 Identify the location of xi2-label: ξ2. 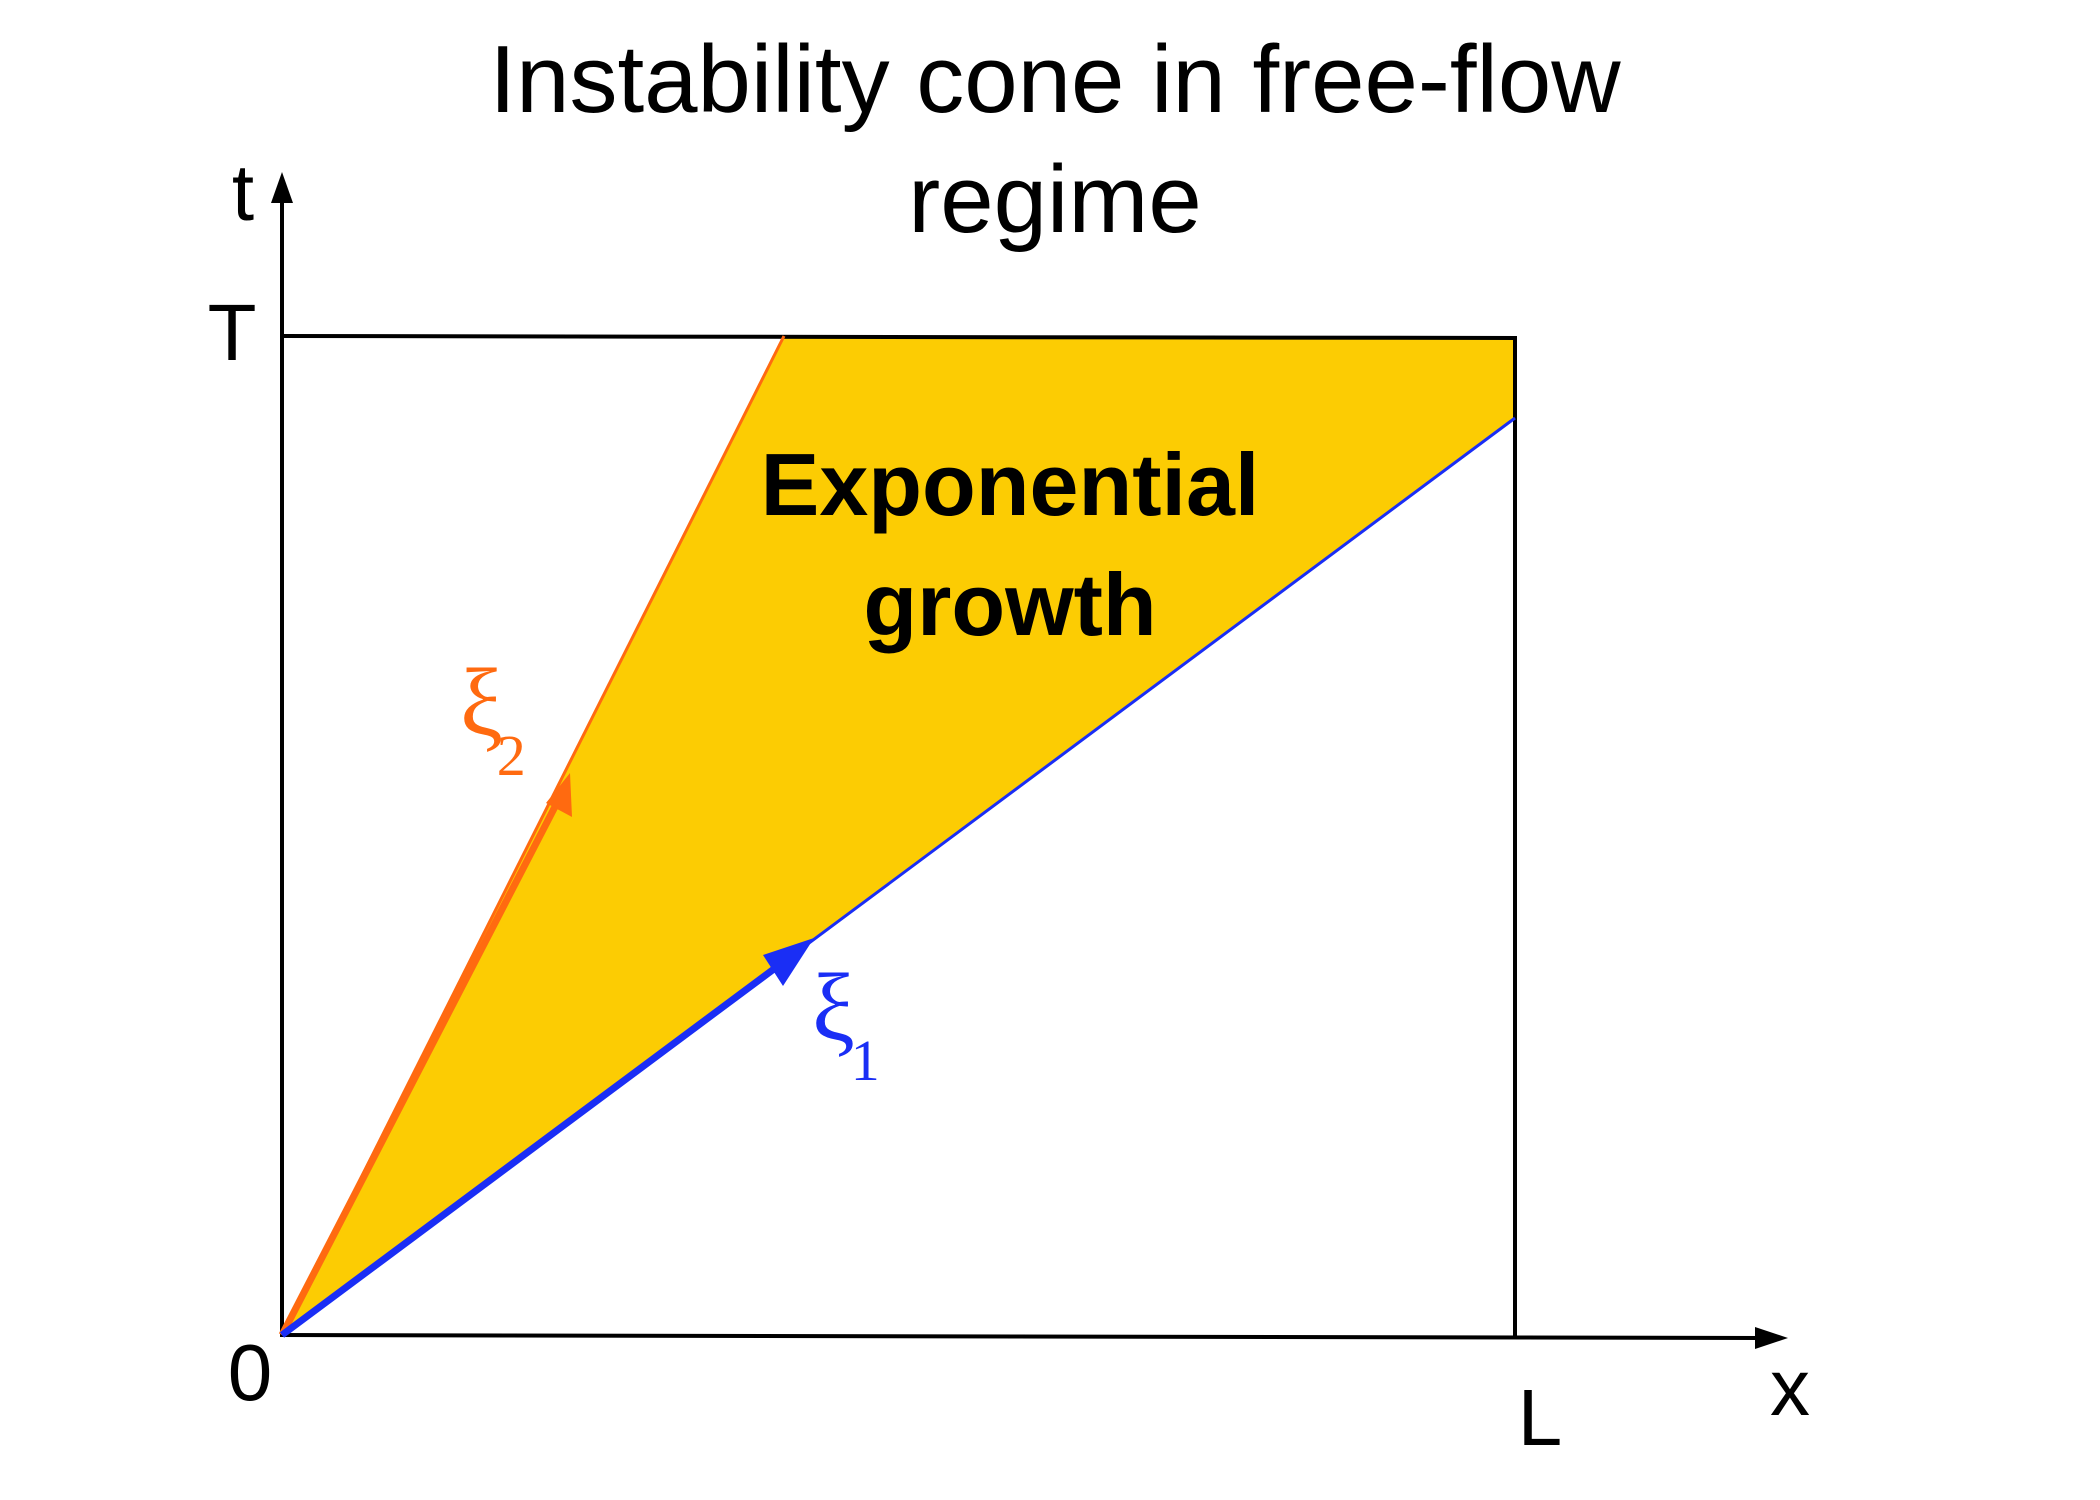
(493, 718).